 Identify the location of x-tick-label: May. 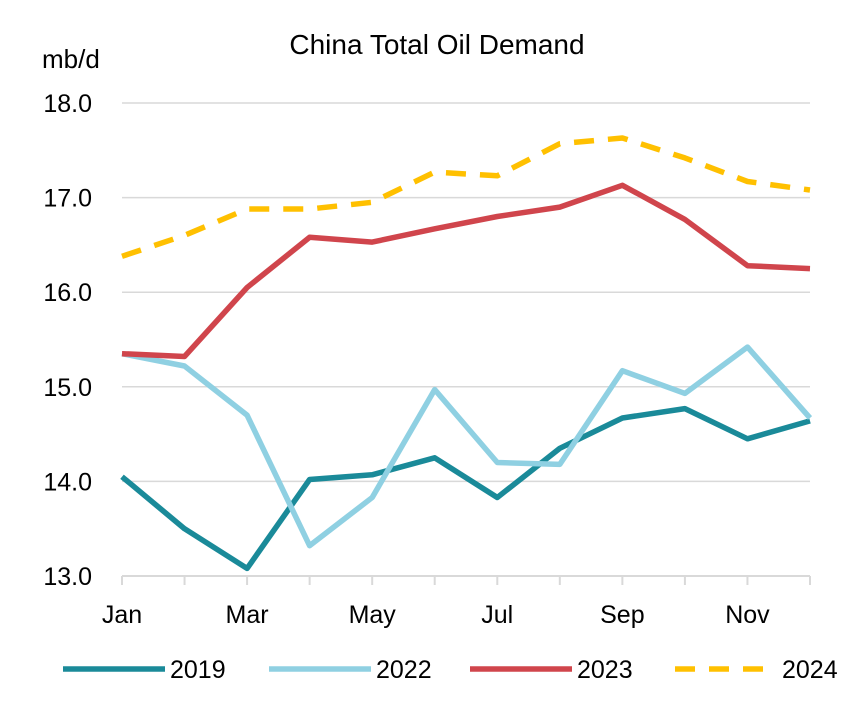
(373, 615).